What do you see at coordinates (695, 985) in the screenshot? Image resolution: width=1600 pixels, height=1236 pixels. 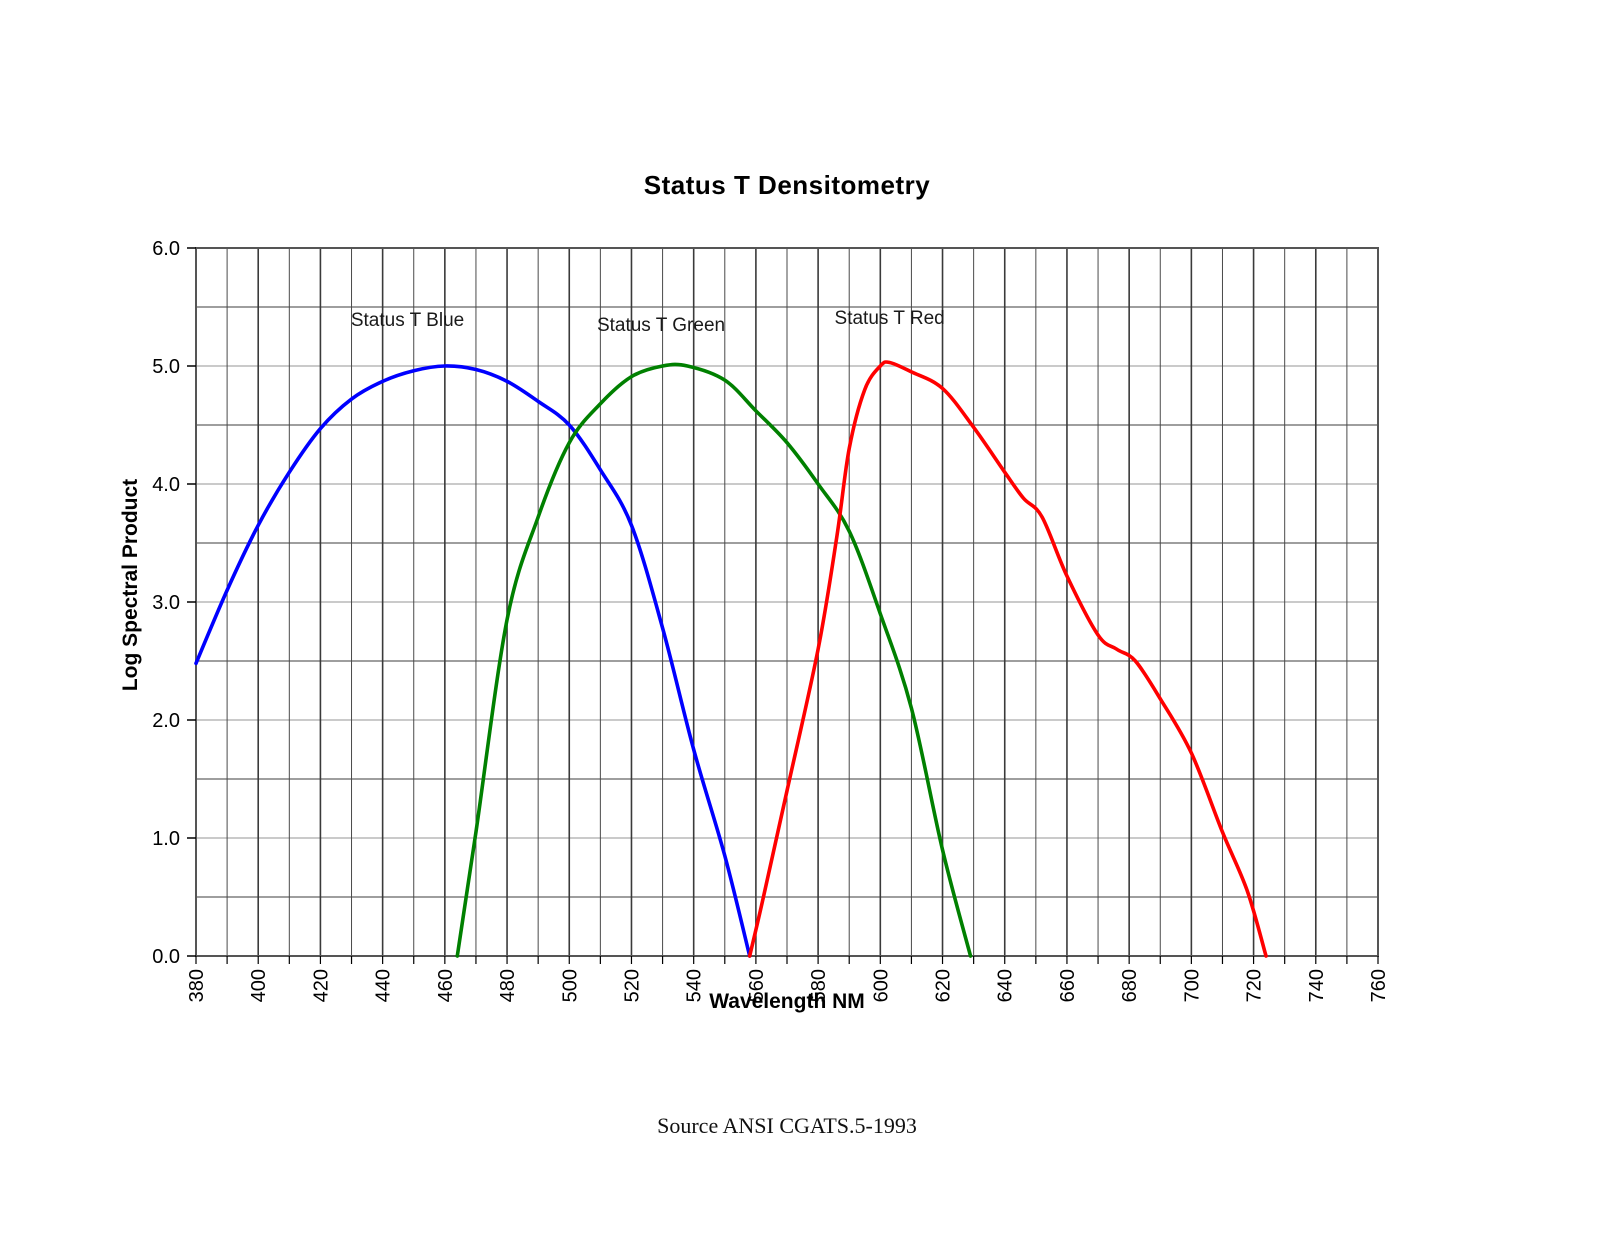 I see `svg-text: 540` at bounding box center [695, 985].